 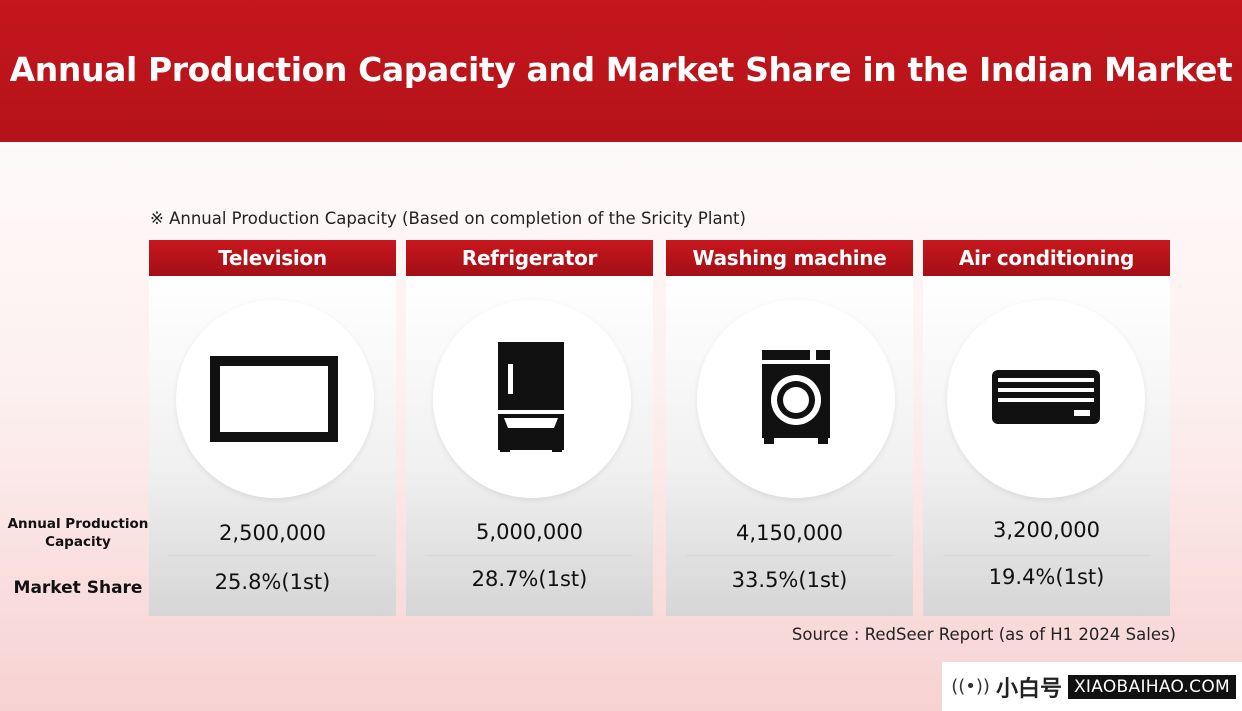 What do you see at coordinates (1028, 689) in the screenshot?
I see `watermark-cn: 小白号` at bounding box center [1028, 689].